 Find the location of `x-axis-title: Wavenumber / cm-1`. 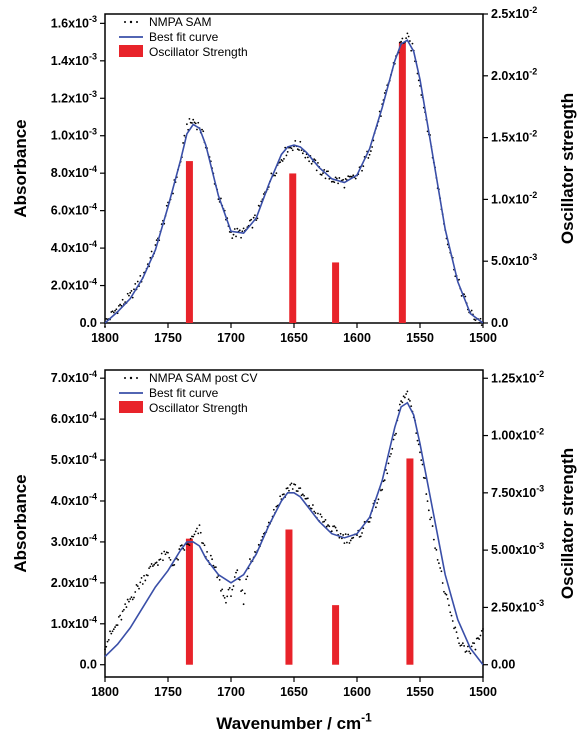

x-axis-title: Wavenumber / cm-1 is located at coordinates (294, 721).